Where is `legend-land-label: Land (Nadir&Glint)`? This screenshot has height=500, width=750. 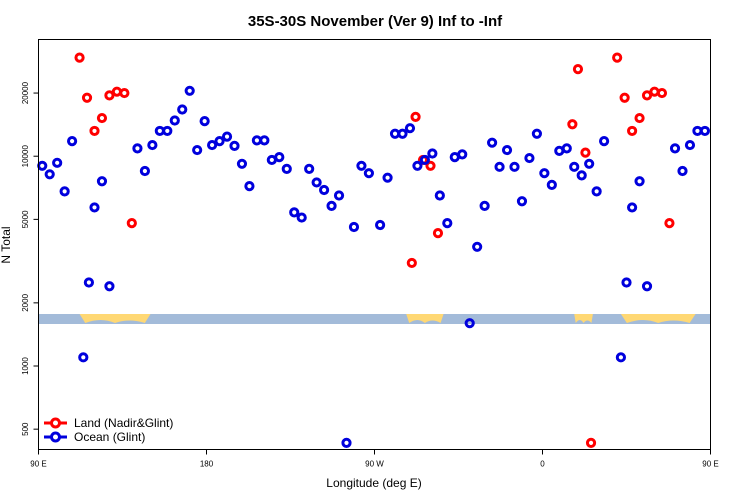
legend-land-label: Land (Nadir&Glint) is located at coordinates (123, 423).